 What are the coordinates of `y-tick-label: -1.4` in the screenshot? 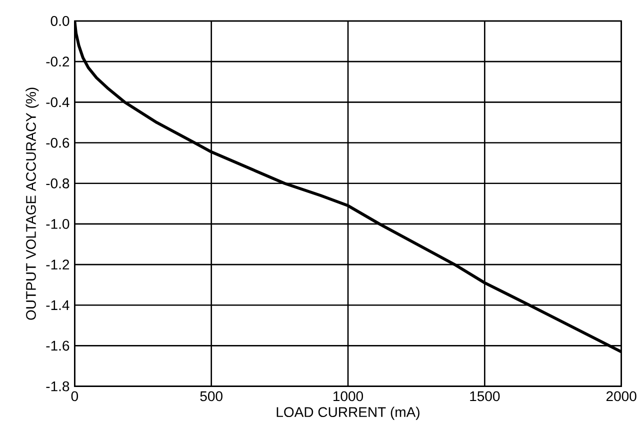 It's located at (58, 305).